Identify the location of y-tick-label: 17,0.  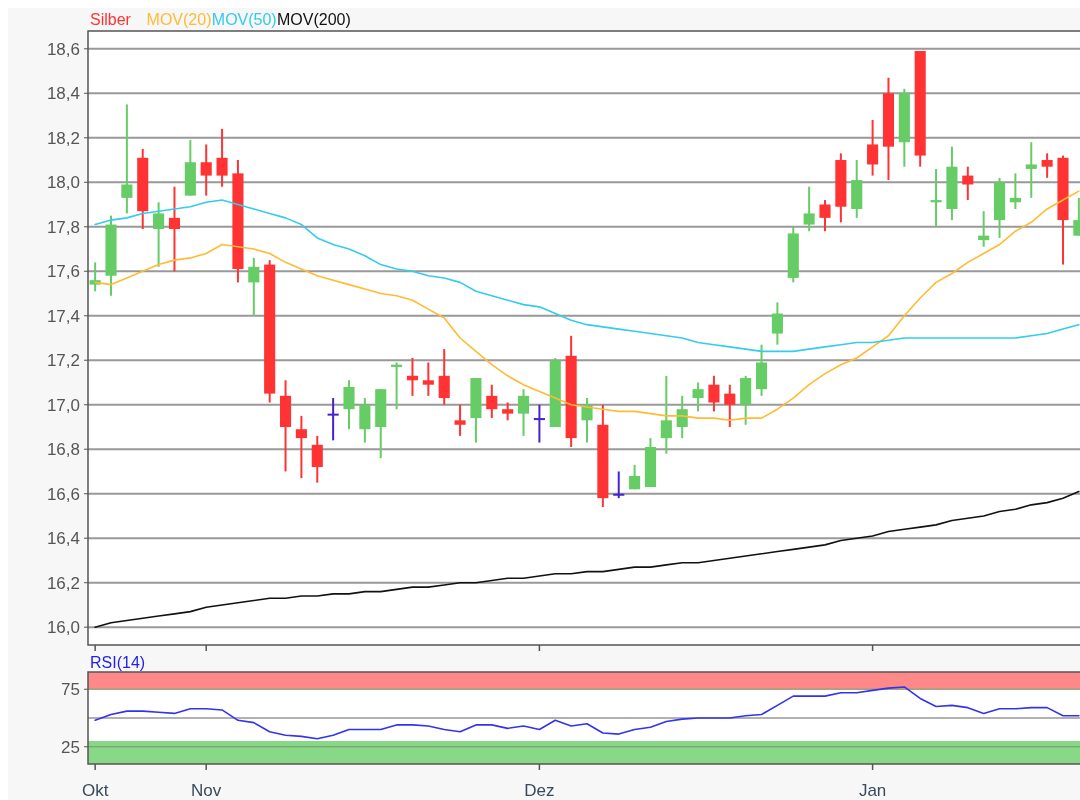
(63, 405).